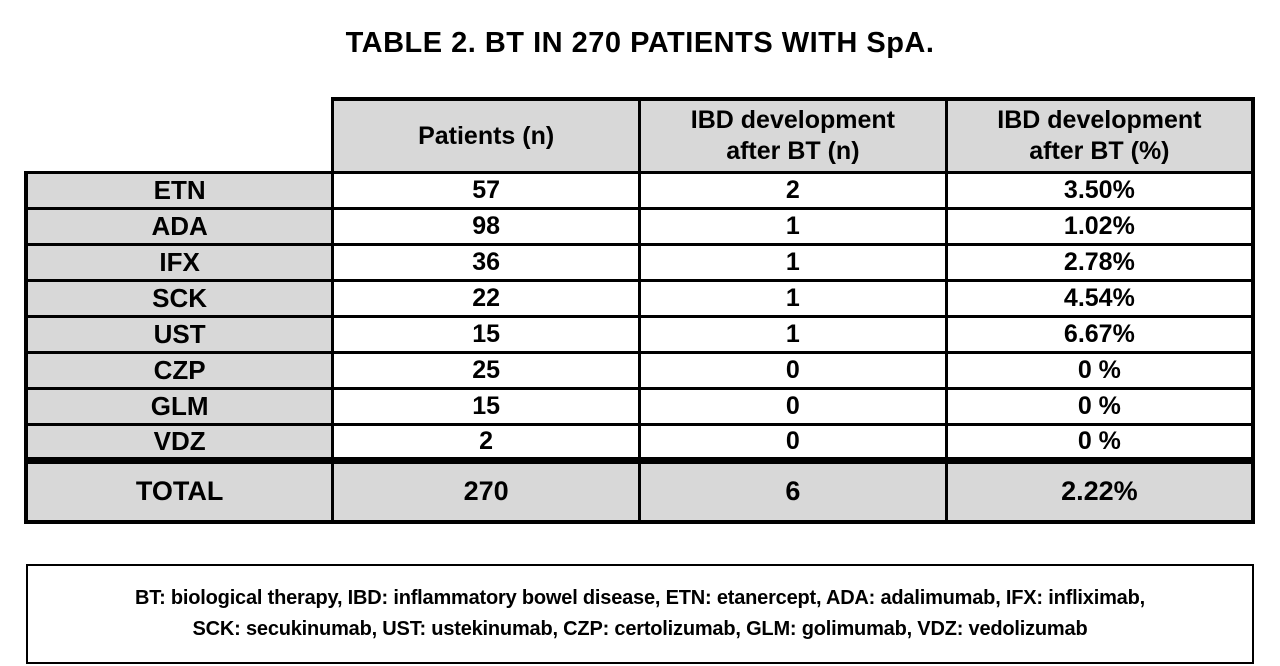 Image resolution: width=1280 pixels, height=666 pixels. What do you see at coordinates (486, 190) in the screenshot?
I see `patients-cell: 57` at bounding box center [486, 190].